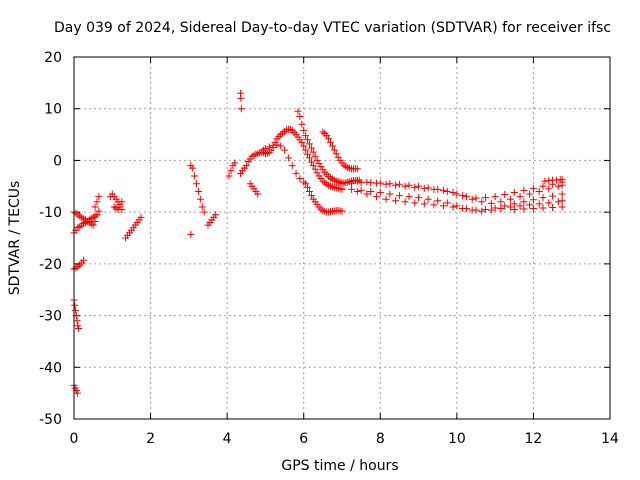  I want to click on x-tick-label: 4, so click(227, 439).